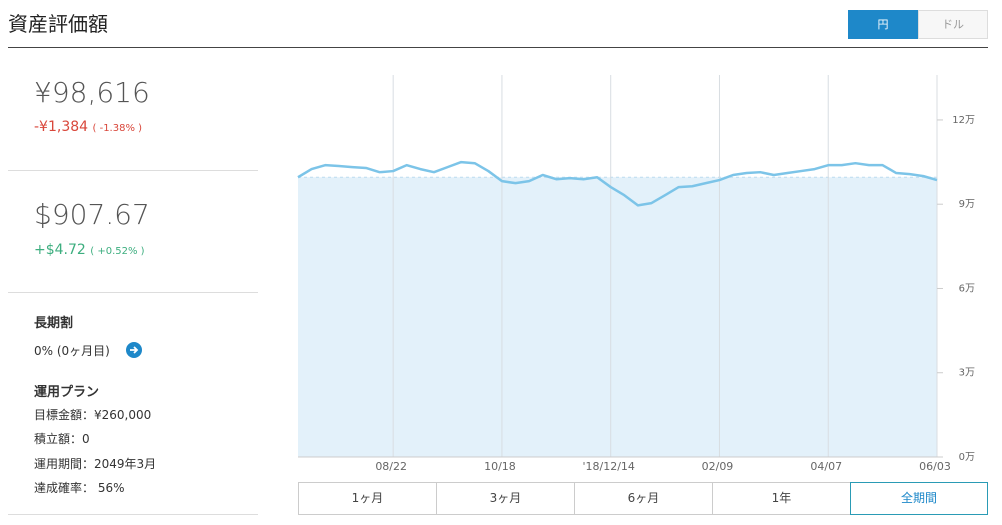 This screenshot has width=1002, height=525. I want to click on period-button: 1ヶ月, so click(367, 498).